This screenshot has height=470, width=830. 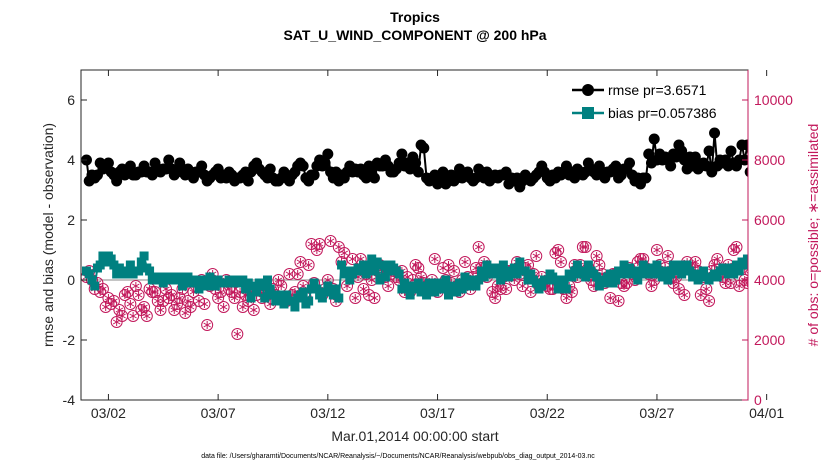 I want to click on y2-tick-label: 2000, so click(x=769, y=340).